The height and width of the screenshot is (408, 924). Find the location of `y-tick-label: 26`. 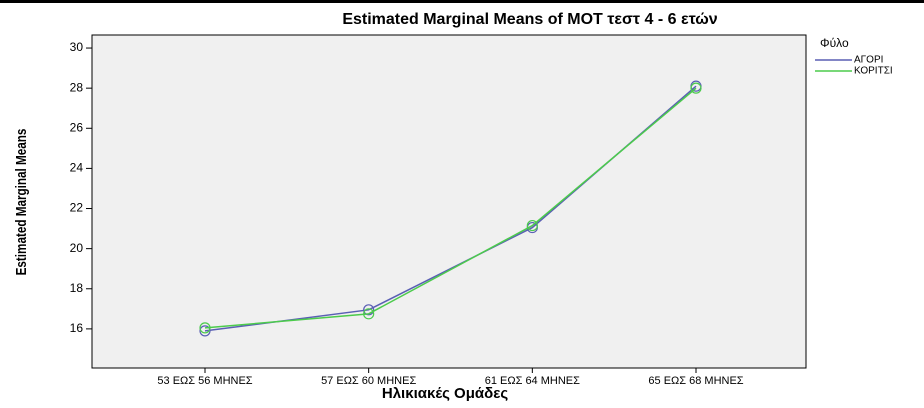

y-tick-label: 26 is located at coordinates (77, 127).